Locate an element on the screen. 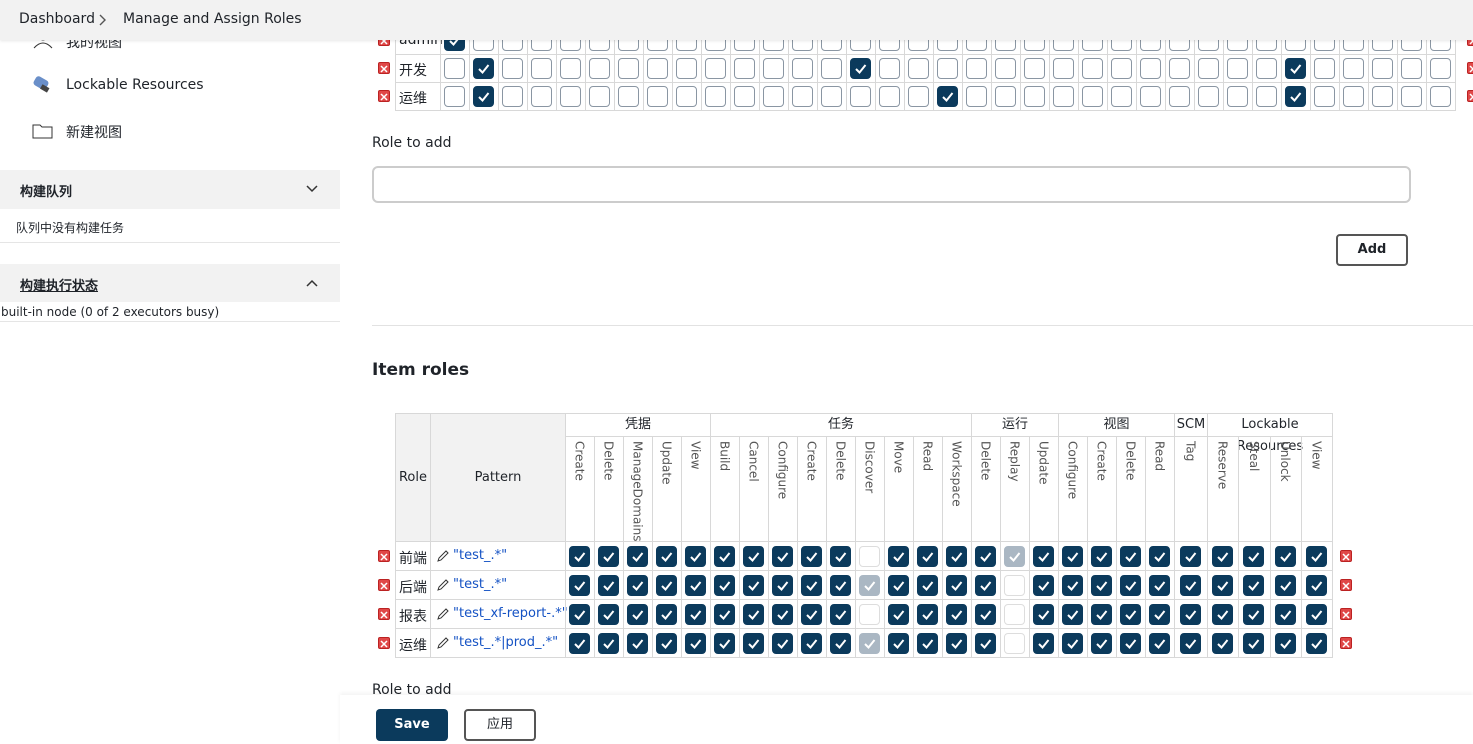  sidebar-link: 新建视图 is located at coordinates (94, 133).